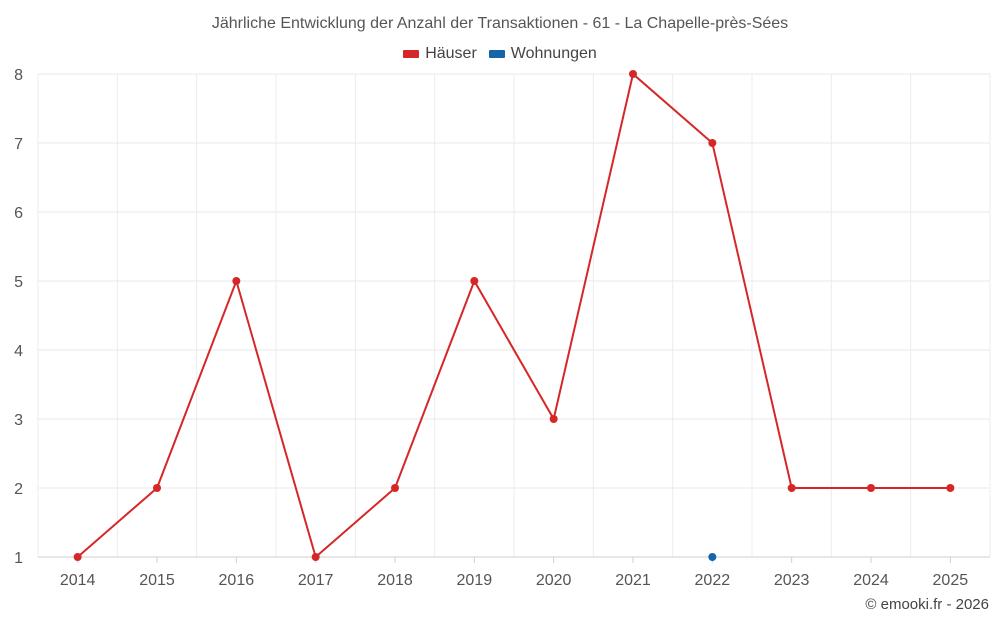 This screenshot has height=625, width=1000. I want to click on x-tick-label: 2021, so click(633, 580).